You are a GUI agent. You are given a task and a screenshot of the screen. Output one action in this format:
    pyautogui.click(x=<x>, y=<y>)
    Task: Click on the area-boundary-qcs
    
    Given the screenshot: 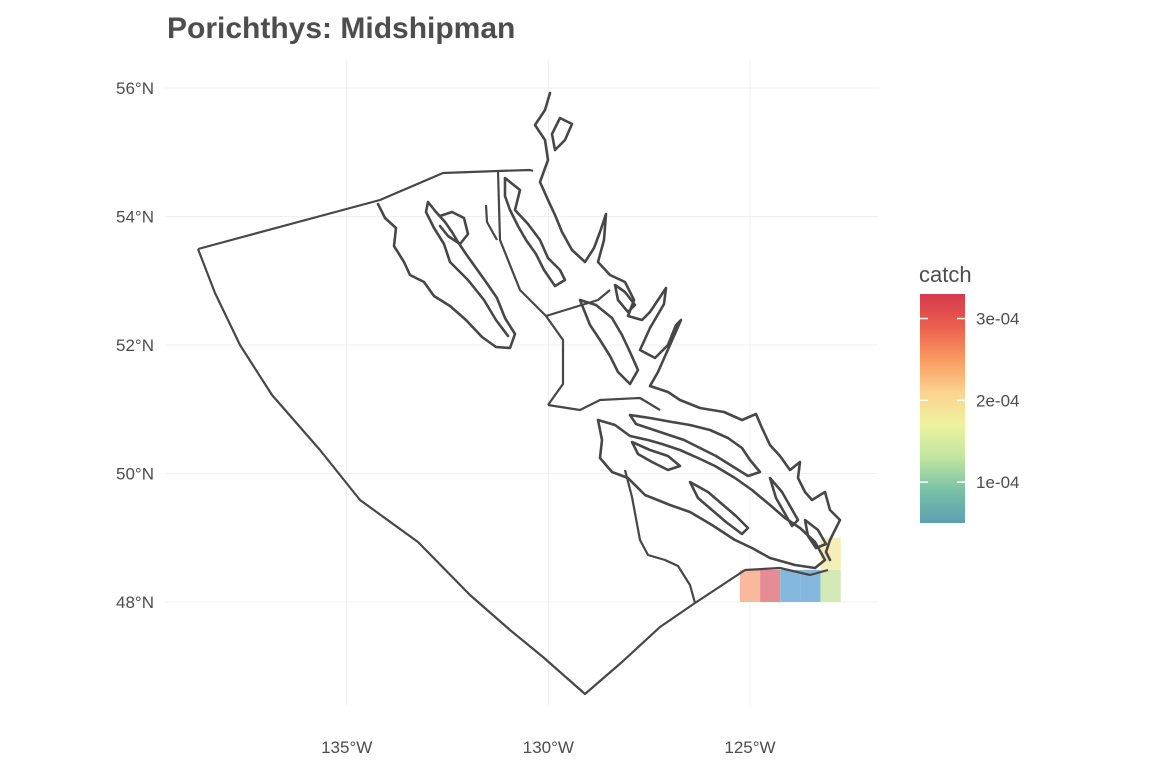 What is the action you would take?
    pyautogui.click(x=604, y=404)
    